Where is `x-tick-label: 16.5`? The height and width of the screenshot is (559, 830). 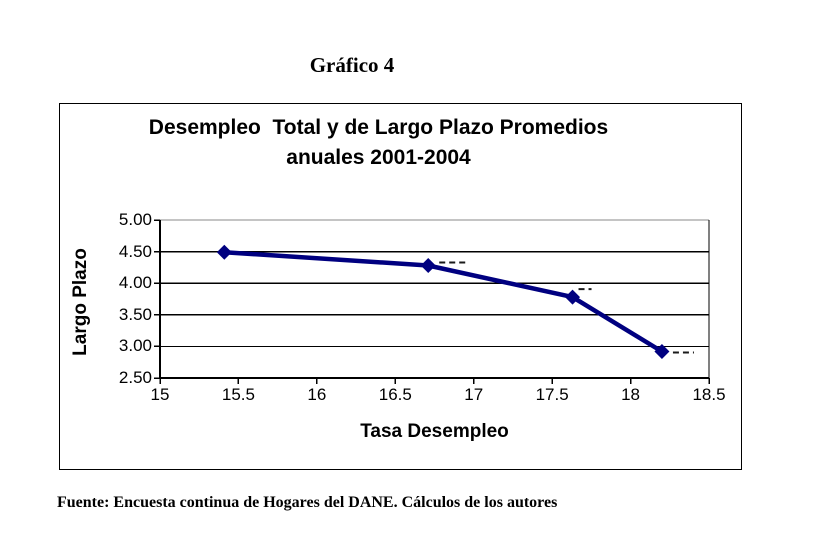
x-tick-label: 16.5 is located at coordinates (395, 394).